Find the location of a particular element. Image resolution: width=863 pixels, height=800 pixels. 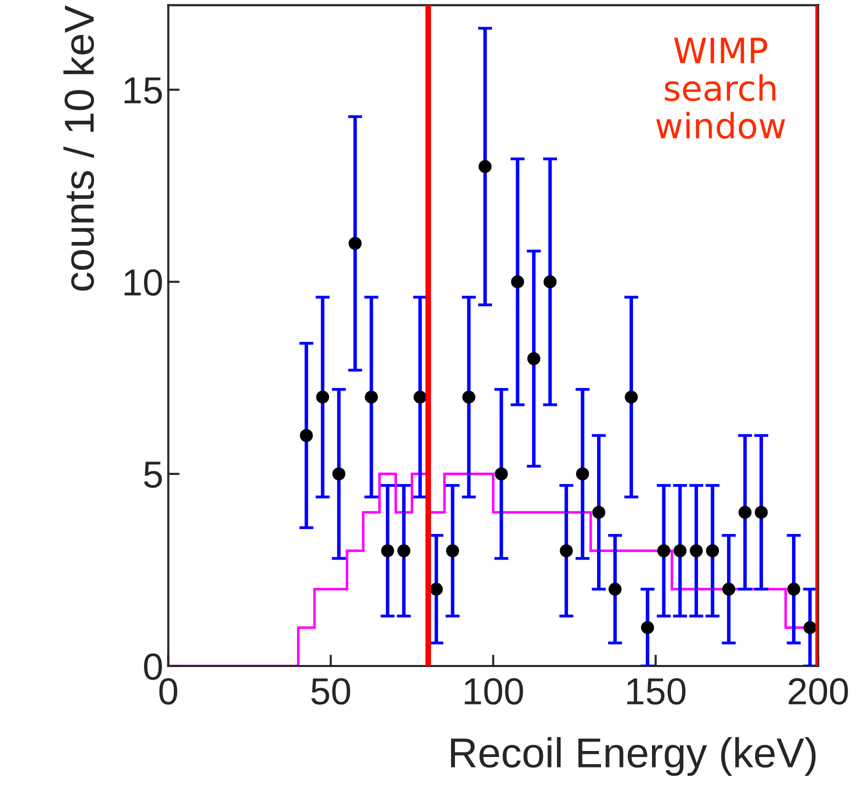

y-axis-title: counts / 10 keV is located at coordinates (78, 148).